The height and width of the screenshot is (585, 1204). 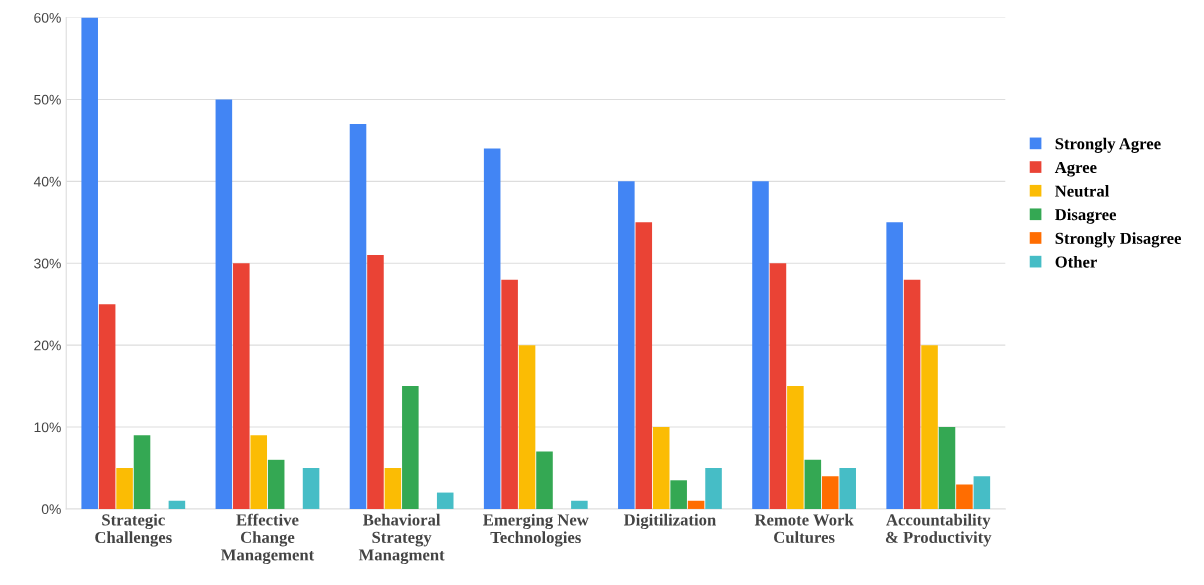 What do you see at coordinates (1108, 145) in the screenshot?
I see `legend-label: Strongly Agree` at bounding box center [1108, 145].